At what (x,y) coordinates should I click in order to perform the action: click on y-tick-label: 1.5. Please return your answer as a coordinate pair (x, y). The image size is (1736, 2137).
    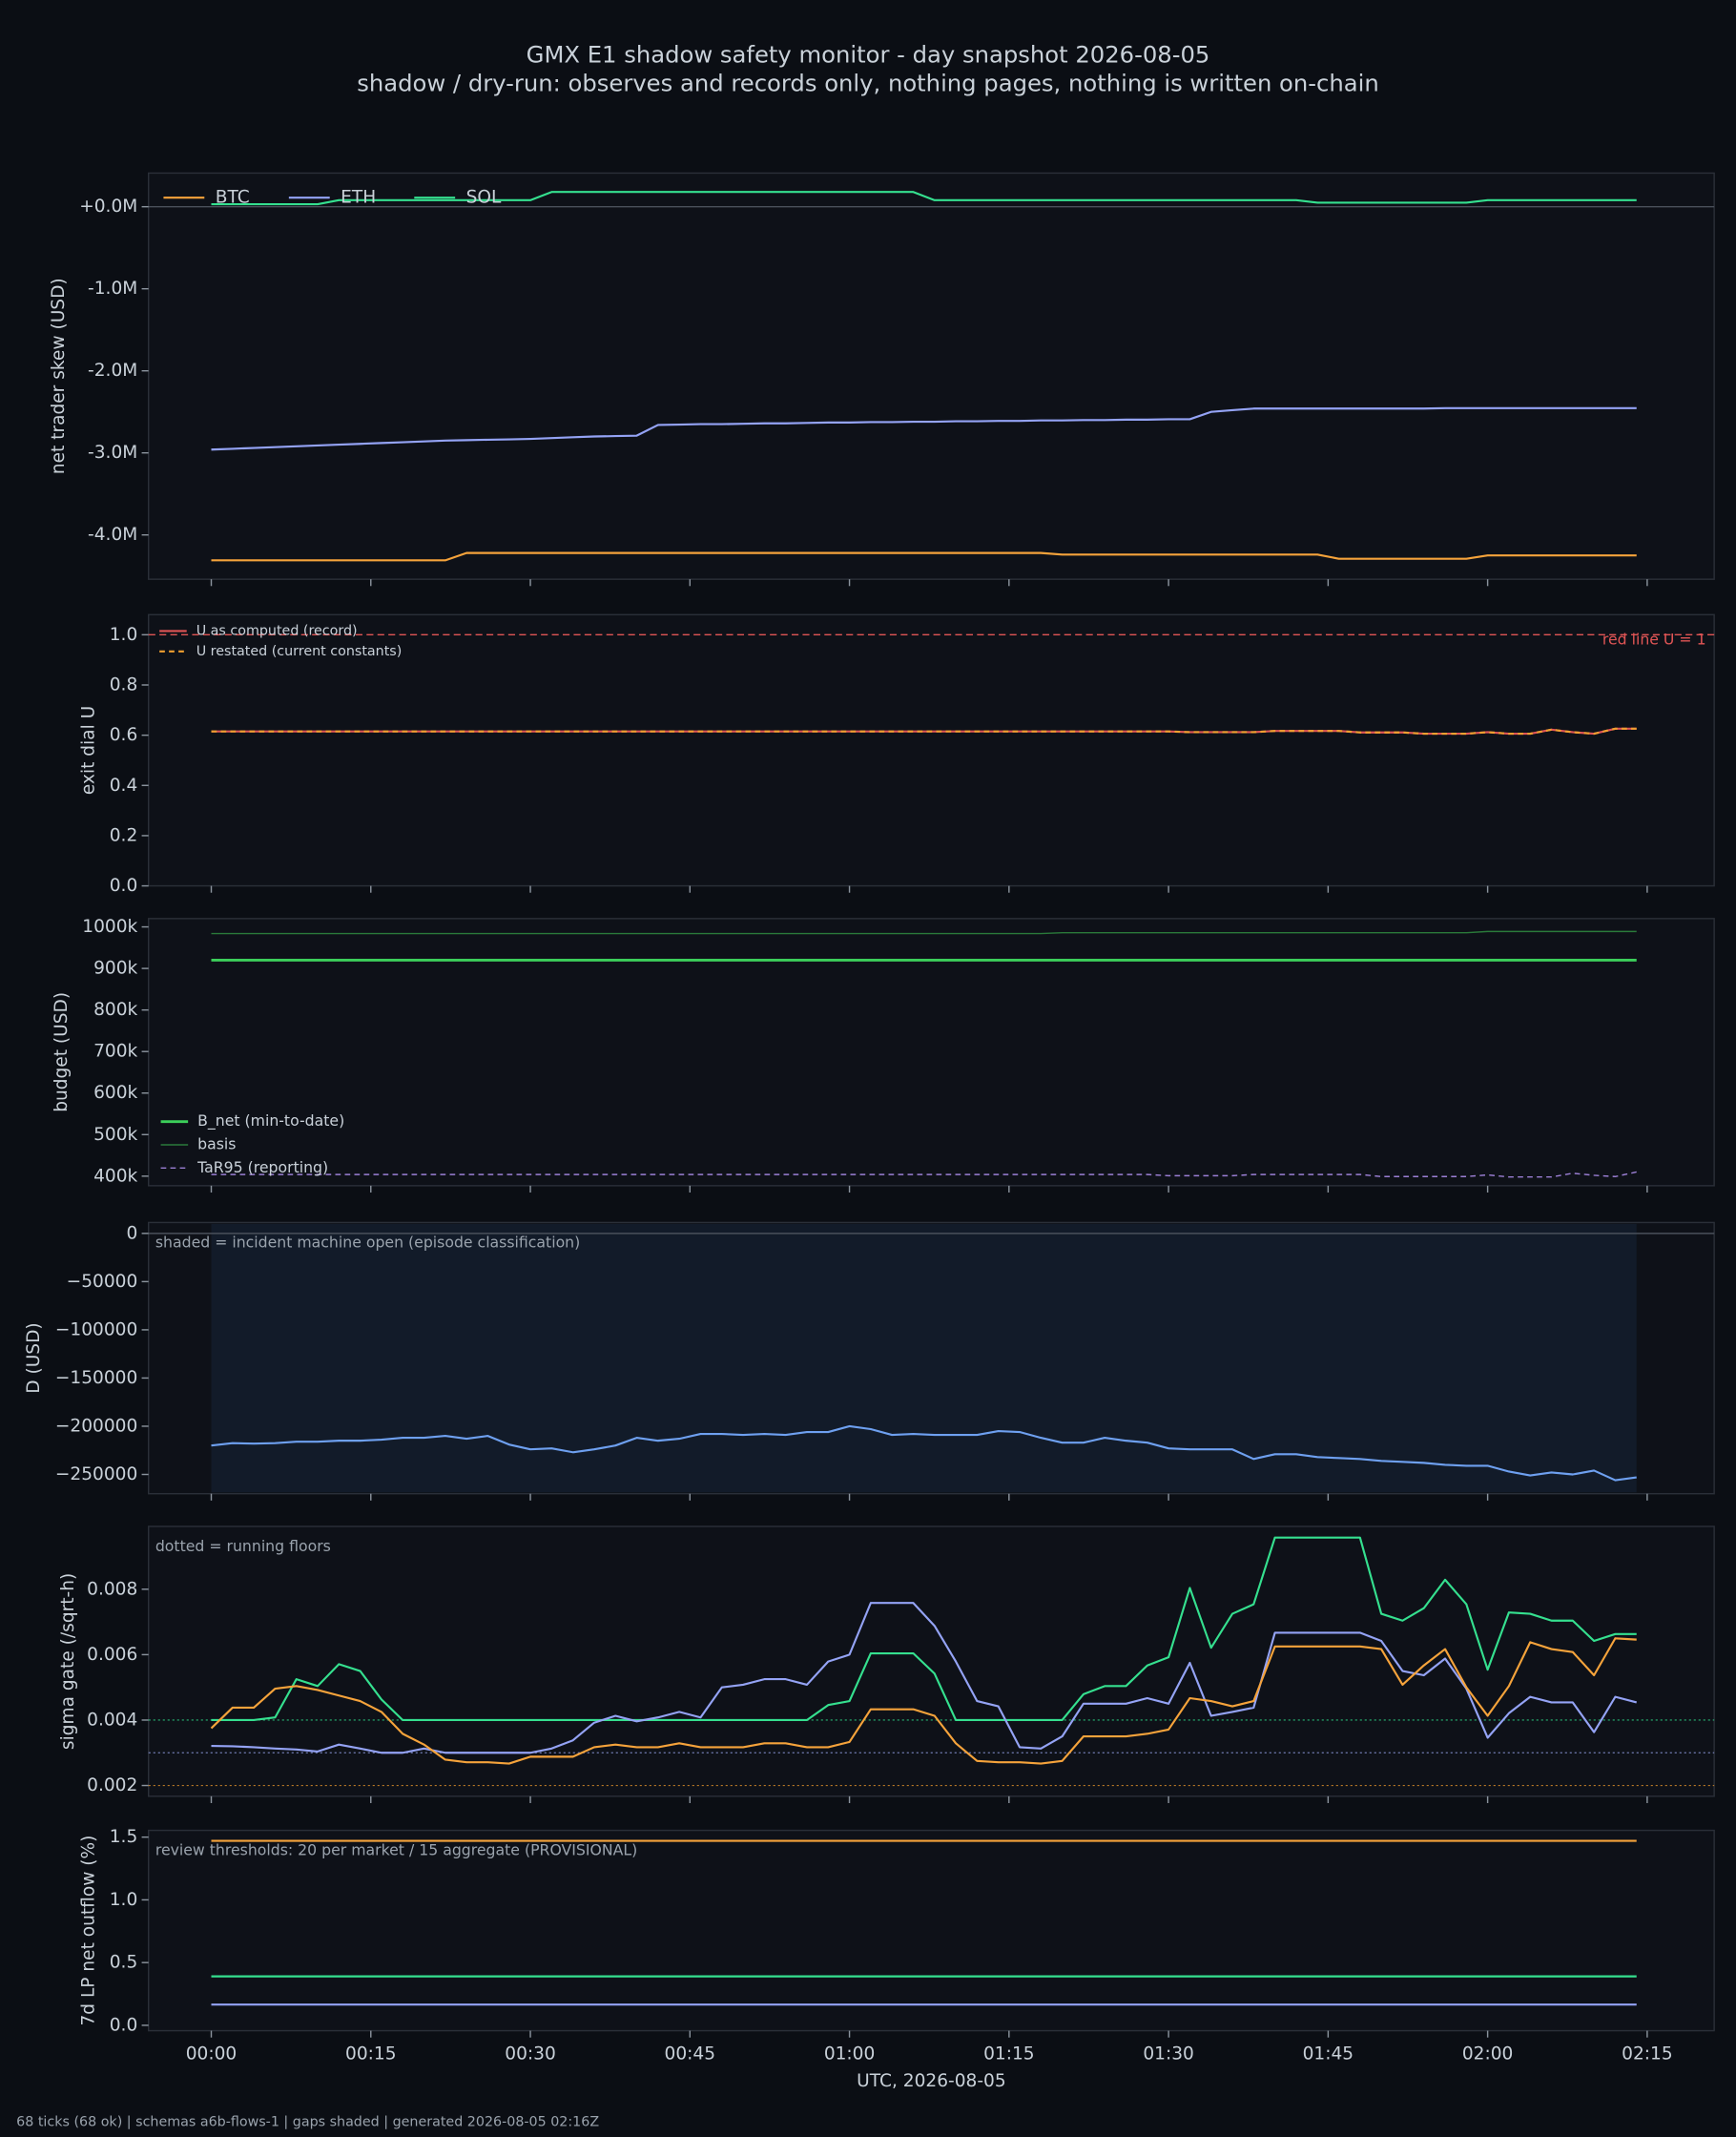
    Looking at the image, I should click on (124, 1837).